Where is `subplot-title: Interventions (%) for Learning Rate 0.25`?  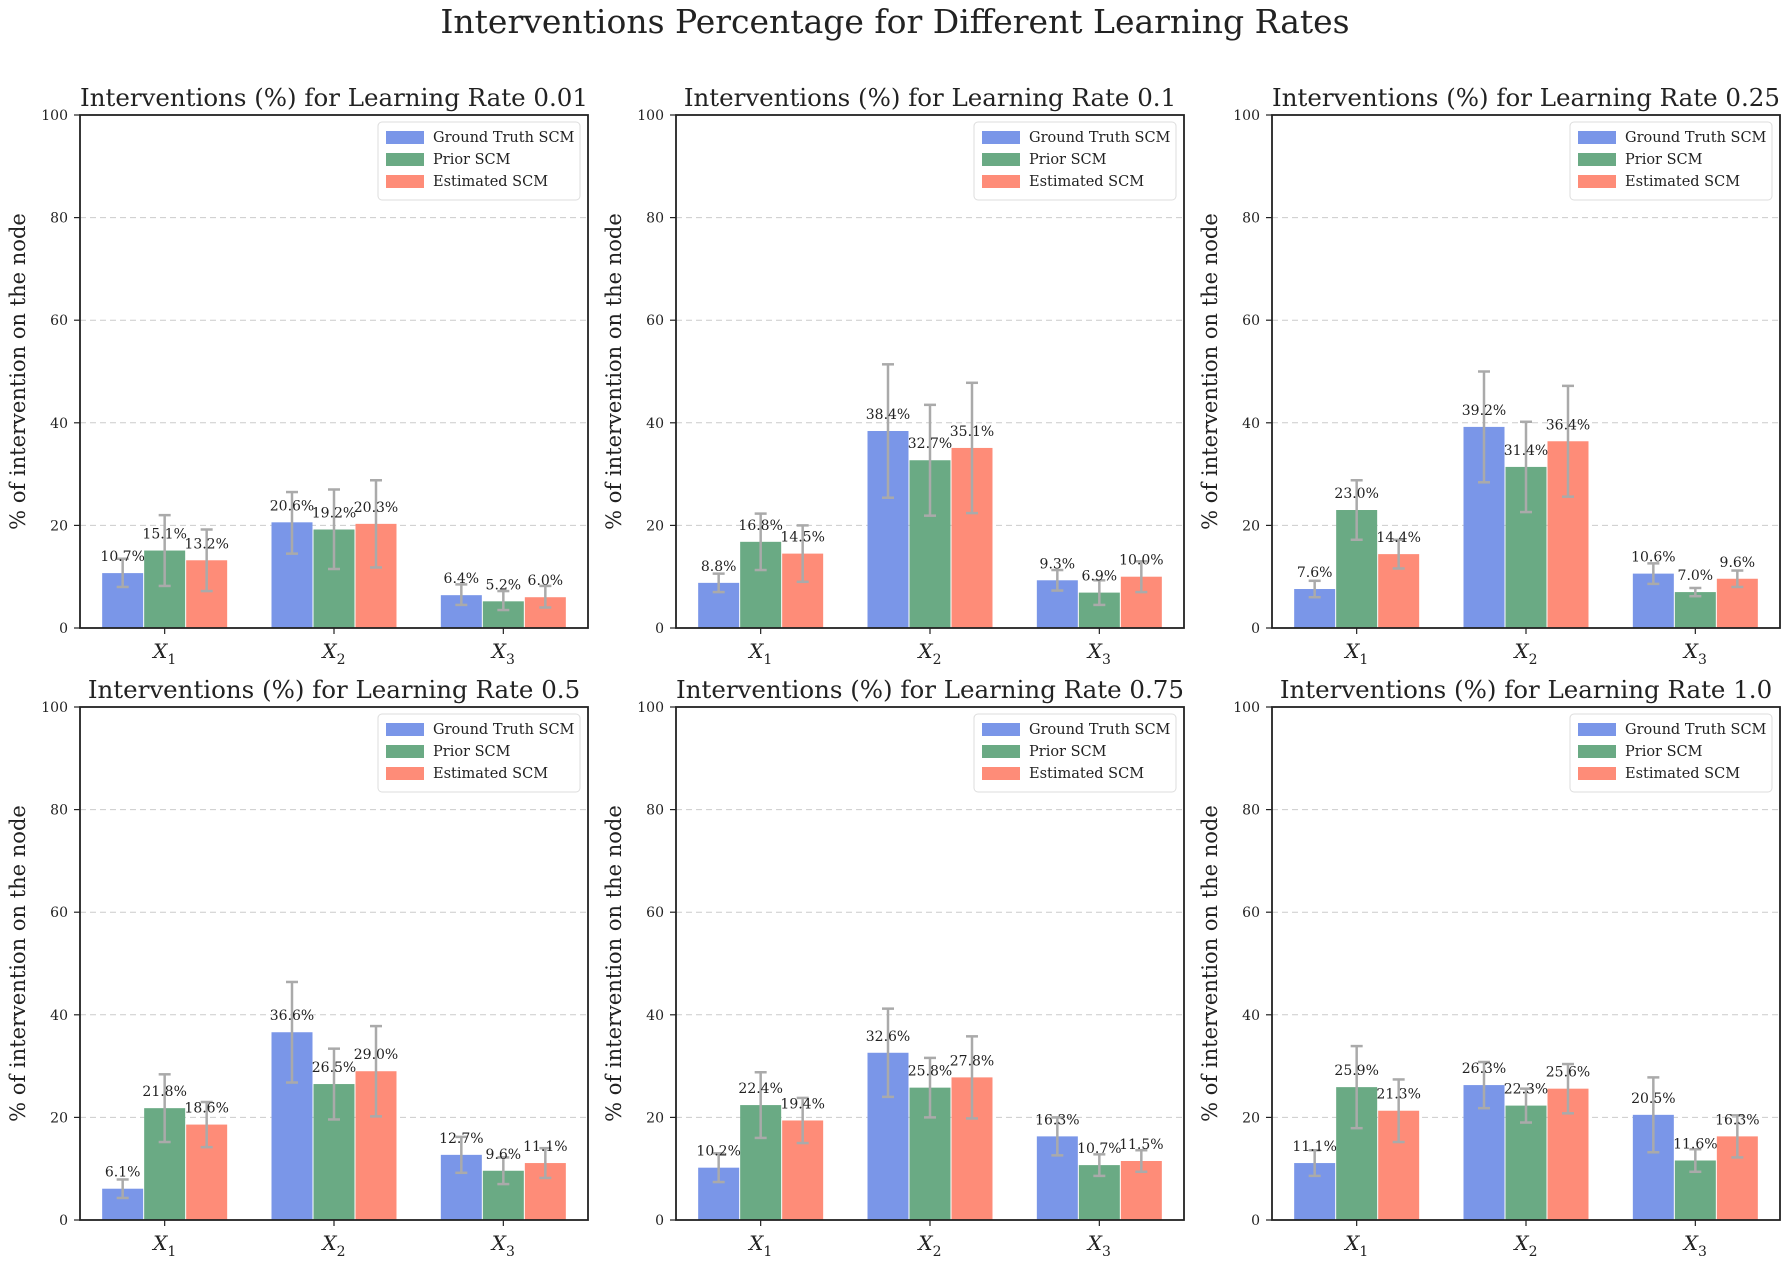 subplot-title: Interventions (%) for Learning Rate 0.25 is located at coordinates (1526, 97).